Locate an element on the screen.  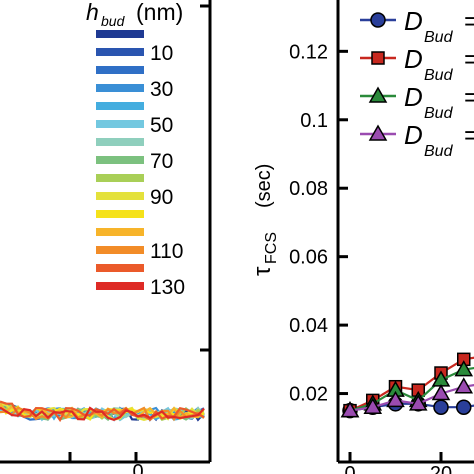
legend-title-subscript: bud is located at coordinates (113, 21).